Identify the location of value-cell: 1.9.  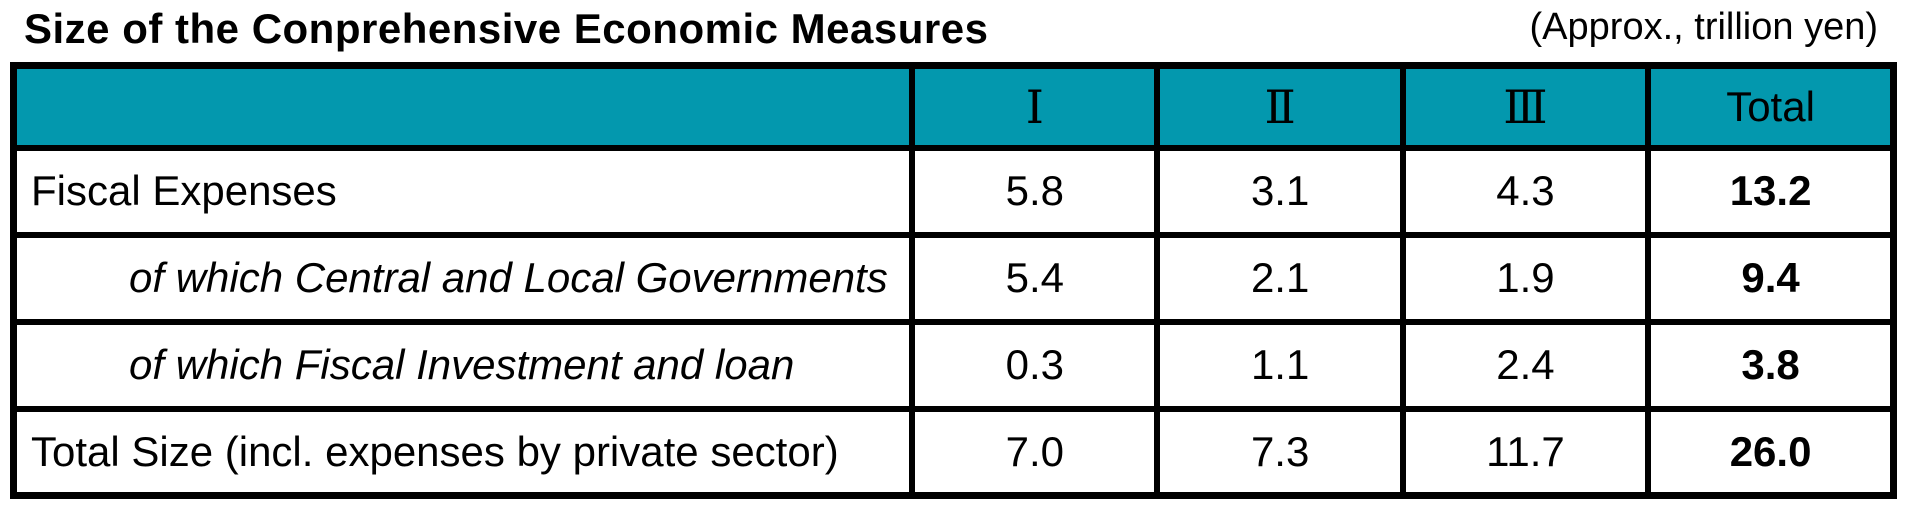
(1525, 278).